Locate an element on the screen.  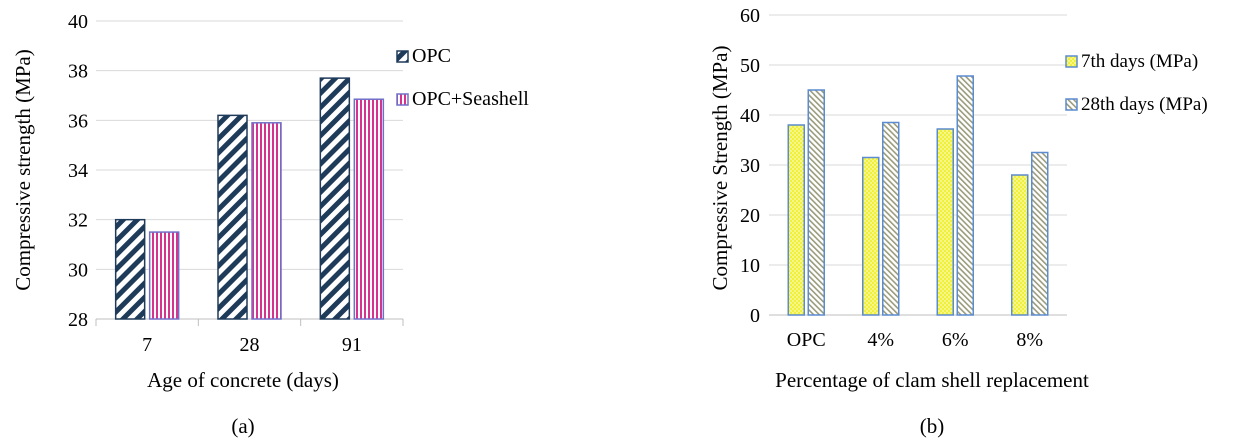
x-tick-label: 8% is located at coordinates (1029, 340).